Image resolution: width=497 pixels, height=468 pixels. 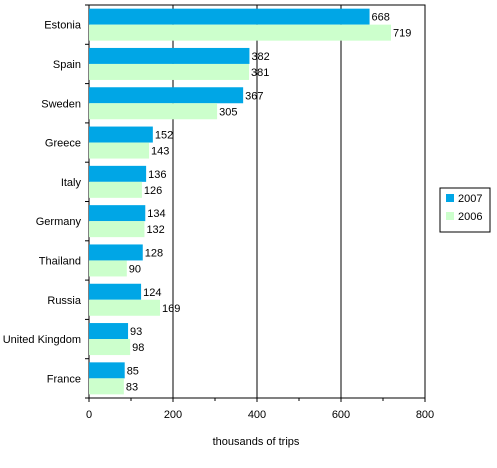 I want to click on legend-label-2006: 2006, so click(x=470, y=217).